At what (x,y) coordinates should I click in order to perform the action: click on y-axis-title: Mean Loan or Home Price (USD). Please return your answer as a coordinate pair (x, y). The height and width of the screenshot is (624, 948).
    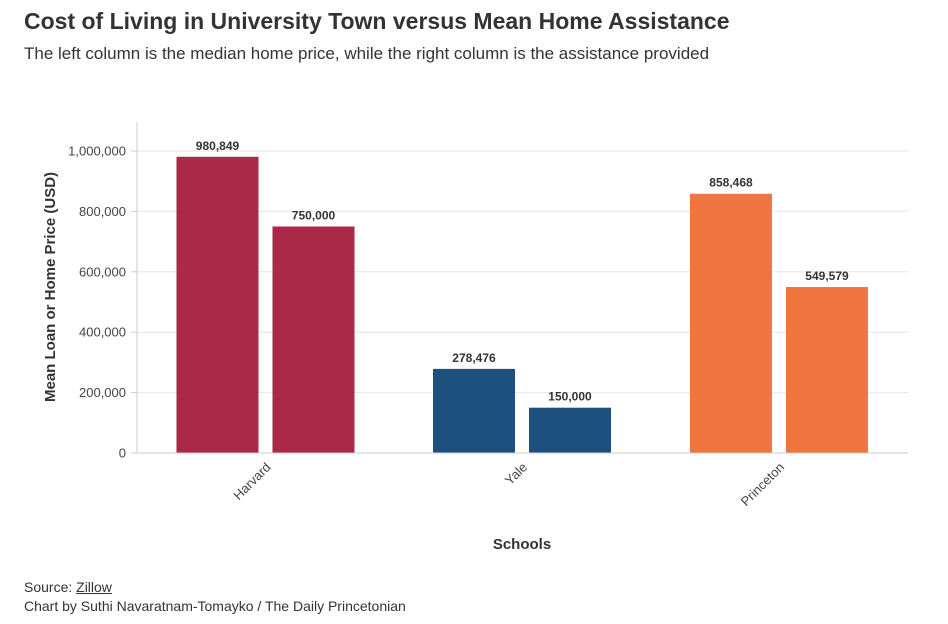
    Looking at the image, I should click on (50, 287).